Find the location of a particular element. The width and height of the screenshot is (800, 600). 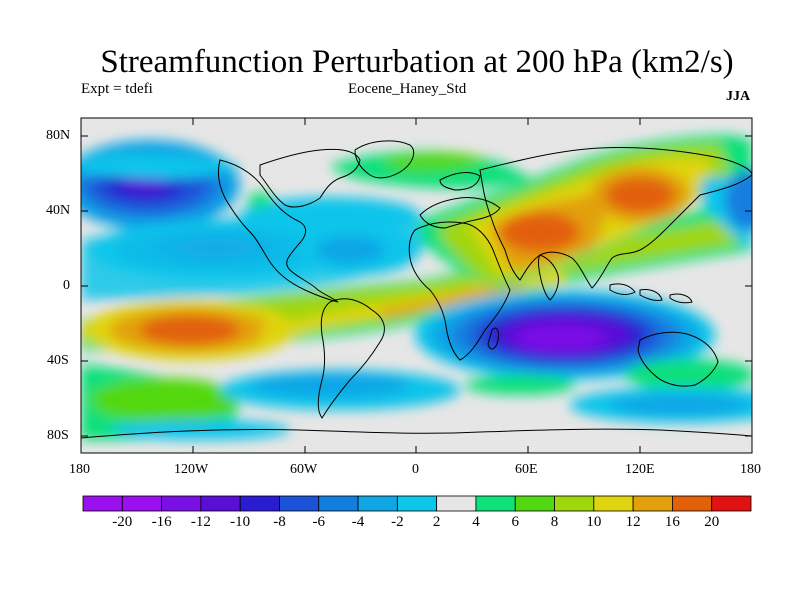

lat-tick-label: 80N is located at coordinates (58, 135).